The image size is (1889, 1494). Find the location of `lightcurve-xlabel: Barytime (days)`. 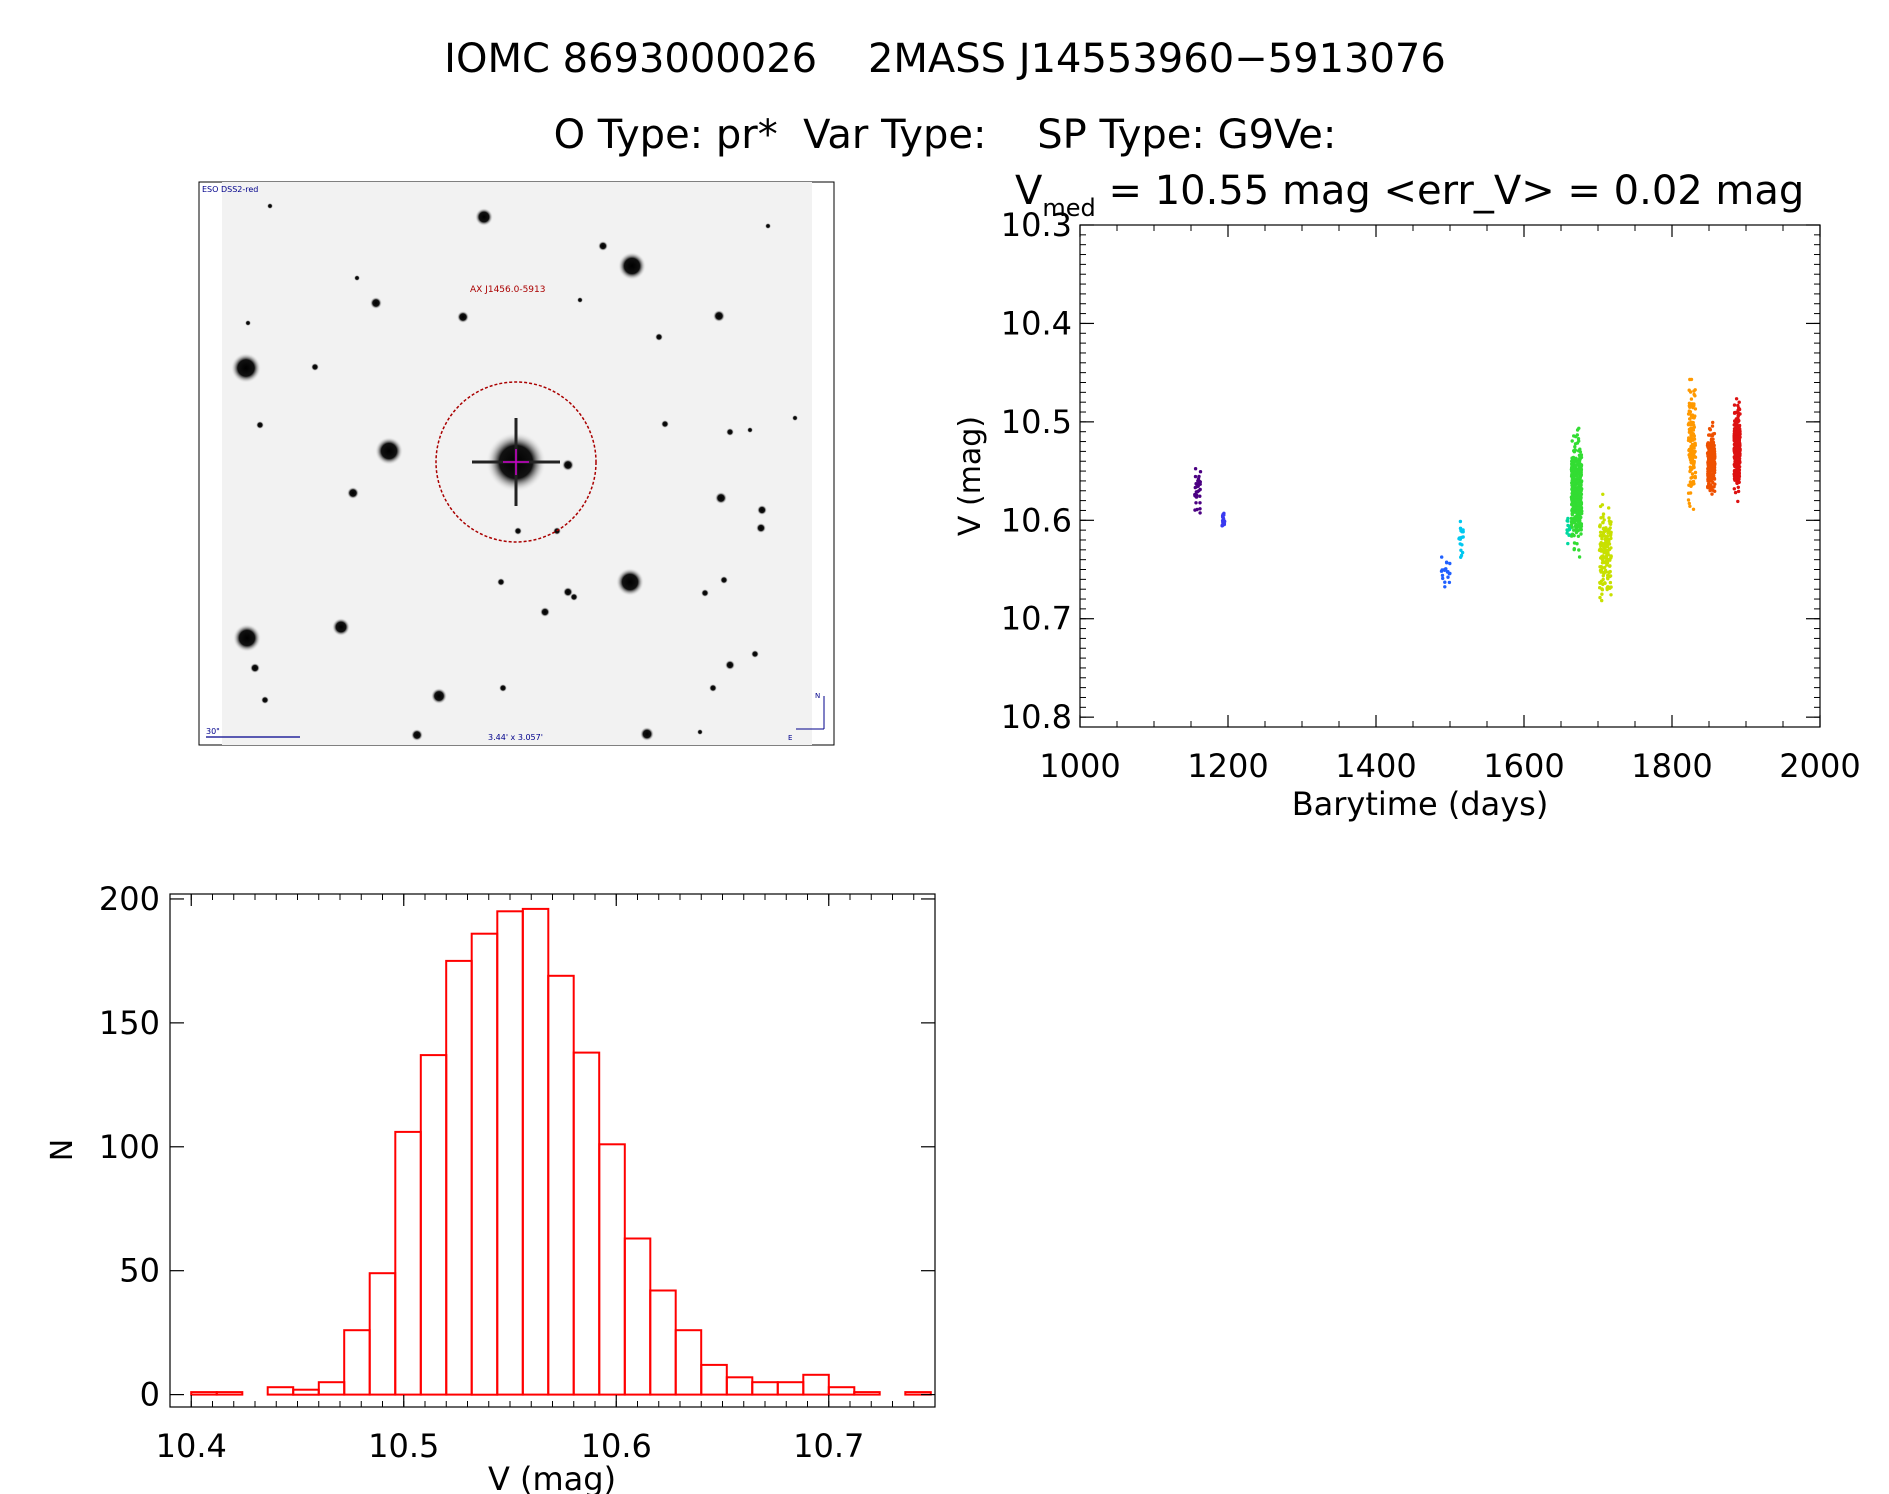

lightcurve-xlabel: Barytime (days) is located at coordinates (1420, 804).